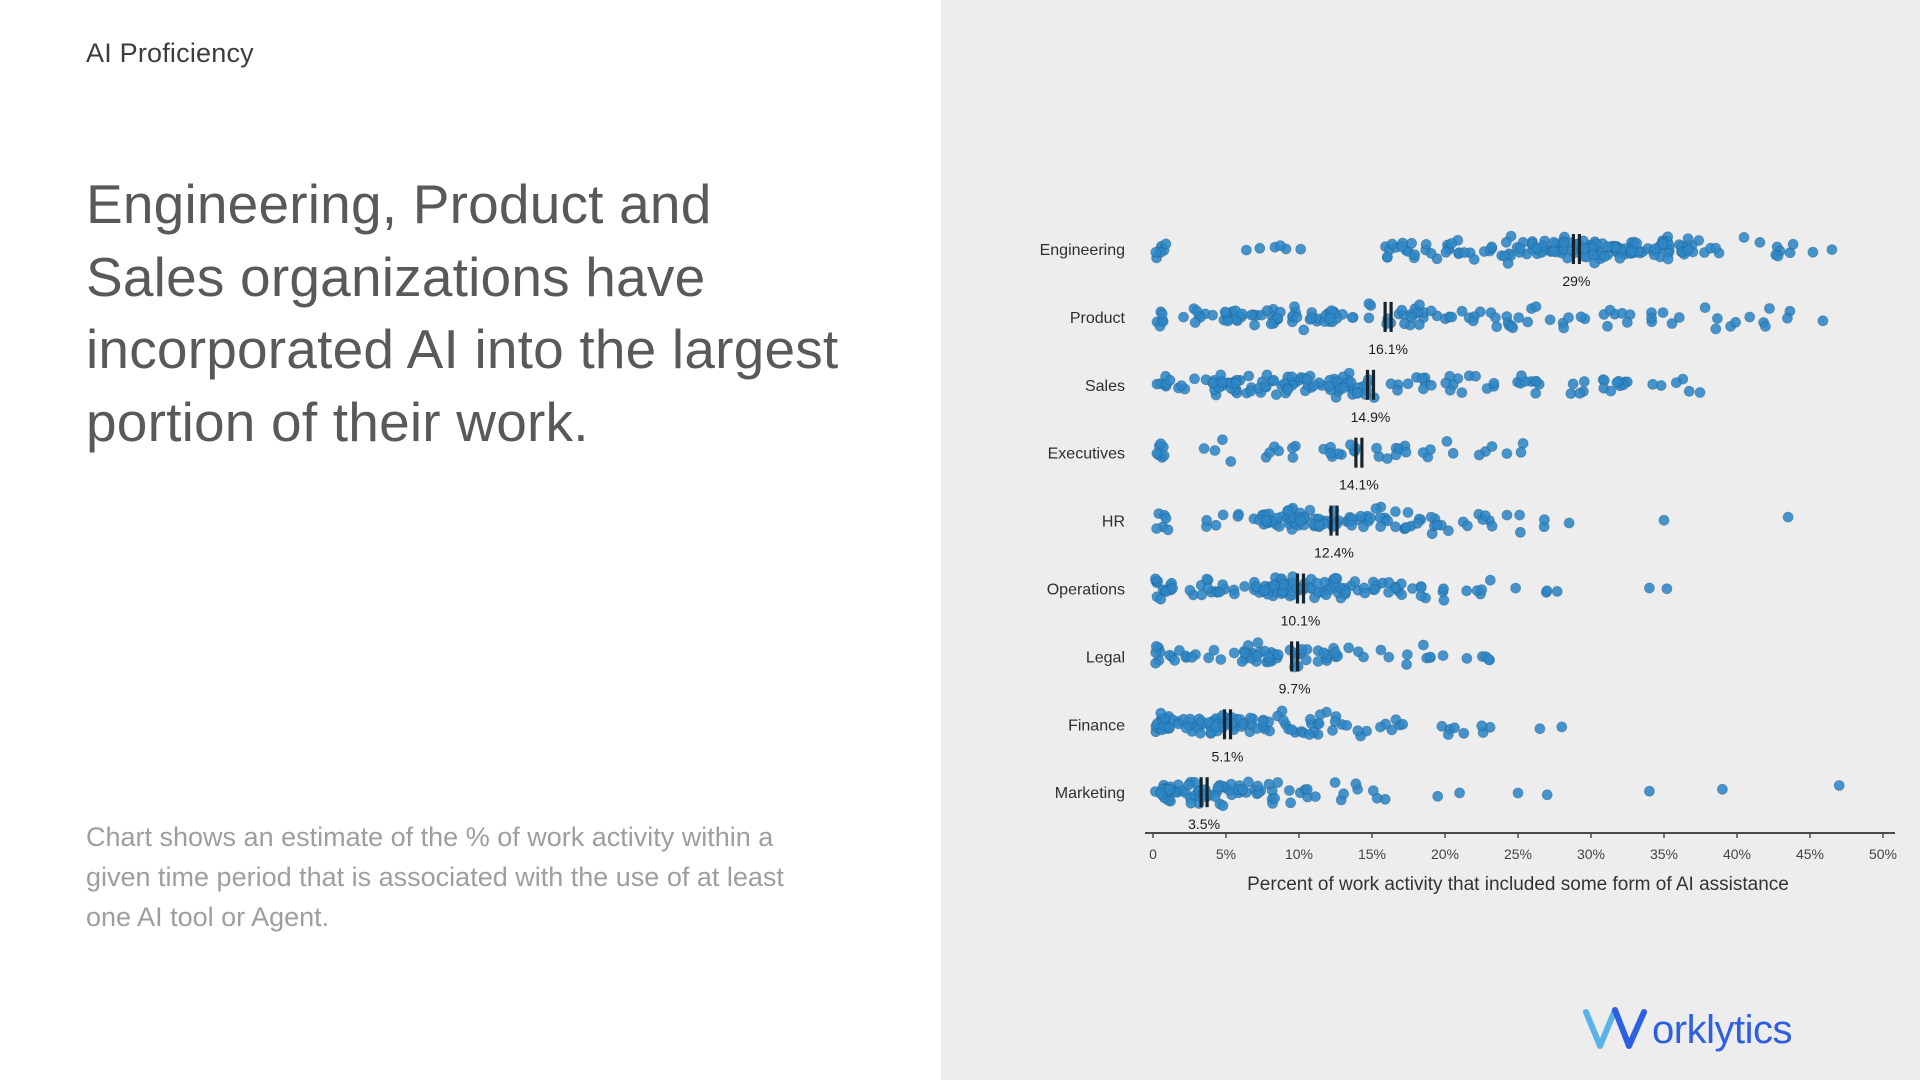  What do you see at coordinates (1439, 259) in the screenshot?
I see `row-engineering: Engineering 29%` at bounding box center [1439, 259].